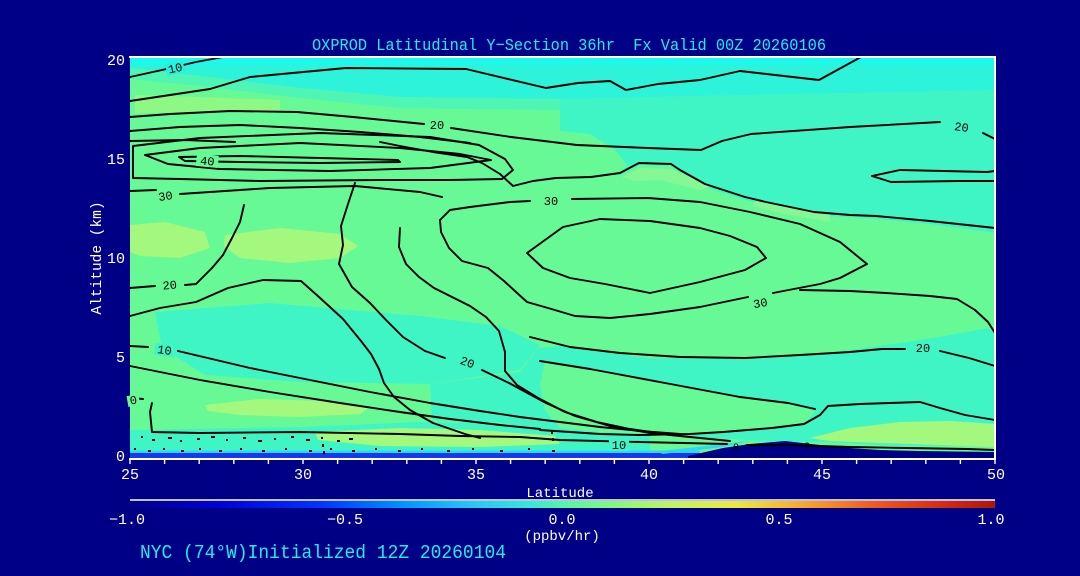 The image size is (1080, 576). I want to click on svg-text: 35, so click(476, 475).